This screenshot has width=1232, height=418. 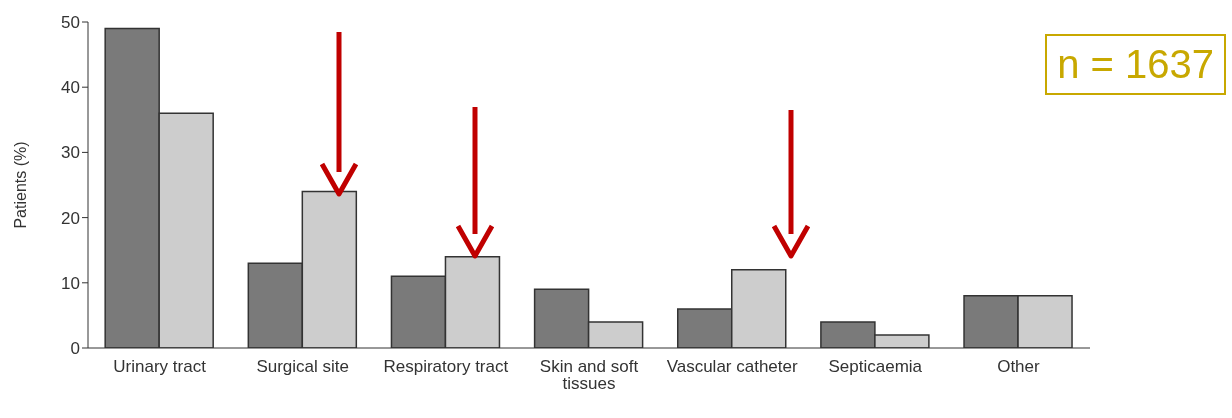 What do you see at coordinates (1019, 367) in the screenshot?
I see `x-tick-label: Other` at bounding box center [1019, 367].